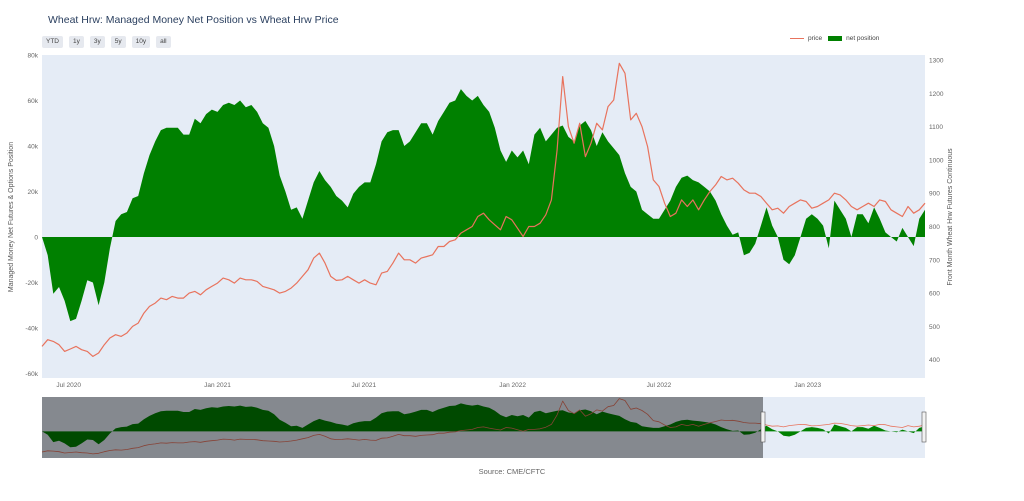 The width and height of the screenshot is (1024, 501). I want to click on legend-price-label: price, so click(815, 38).